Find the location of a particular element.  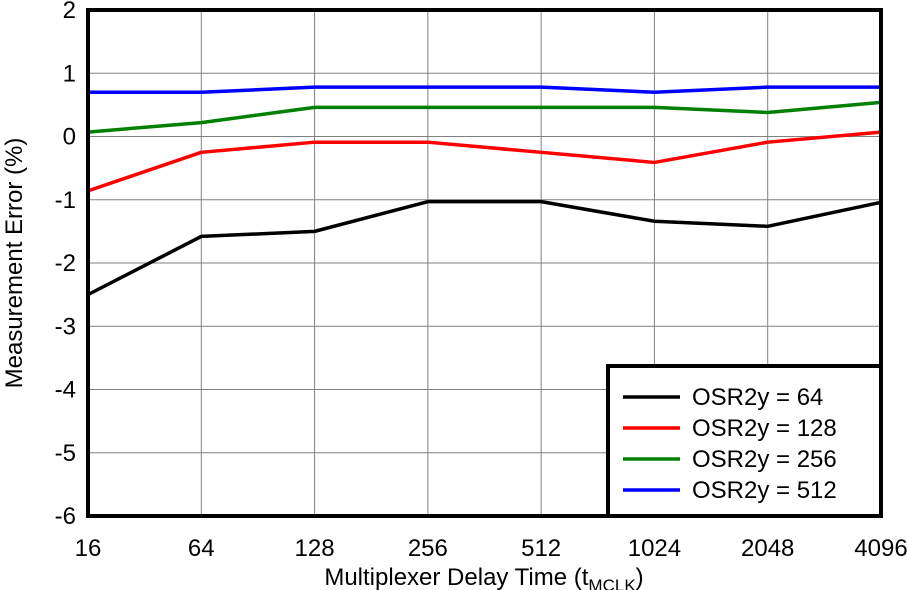

legend-label: OSR2y = 64 is located at coordinates (757, 397).